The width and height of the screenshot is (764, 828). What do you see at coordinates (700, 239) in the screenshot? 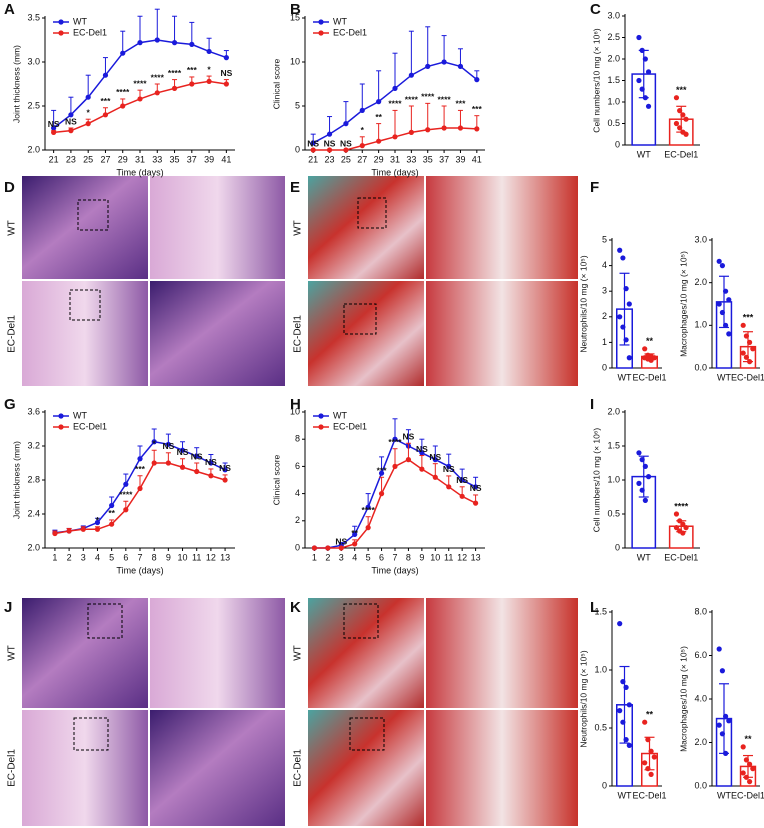
I see `y-tick-label: 3.0` at bounding box center [700, 239].